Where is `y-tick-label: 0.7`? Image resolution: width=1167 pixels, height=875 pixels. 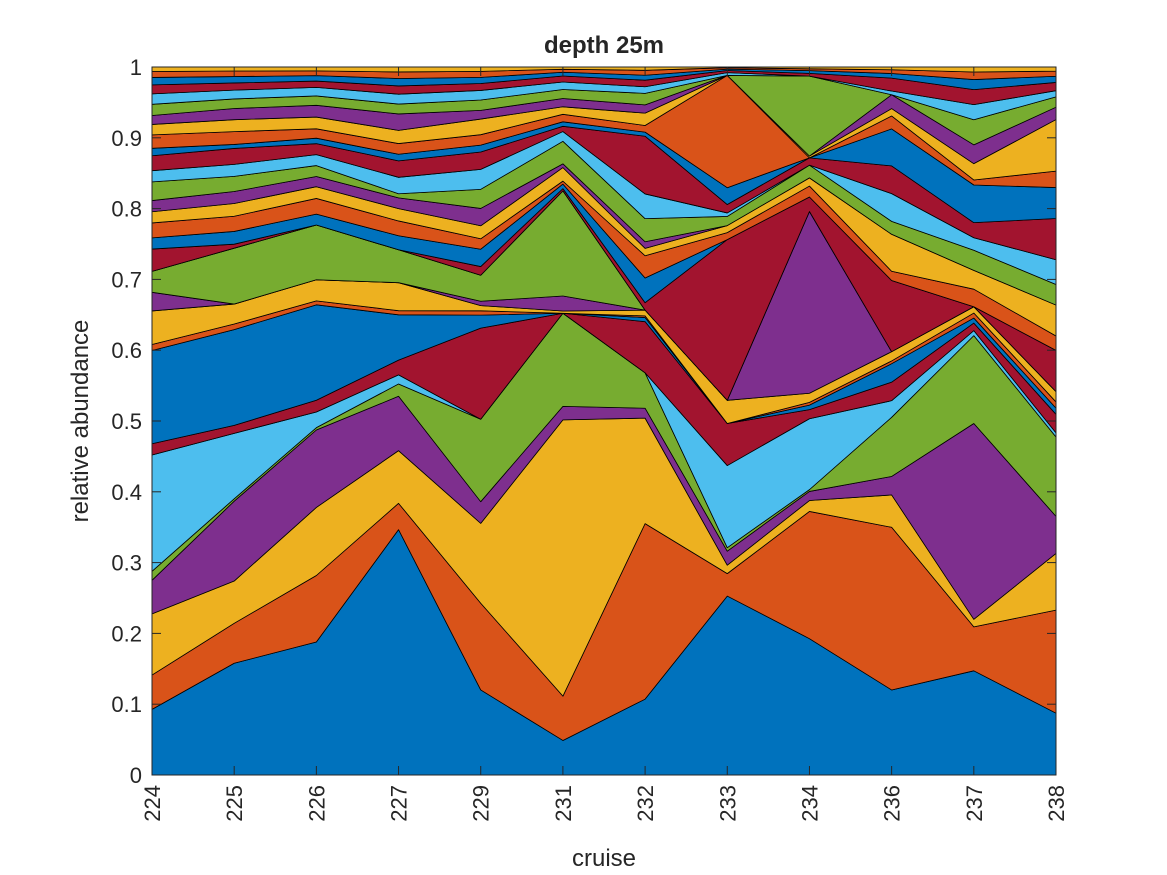
y-tick-label: 0.7 is located at coordinates (126, 279).